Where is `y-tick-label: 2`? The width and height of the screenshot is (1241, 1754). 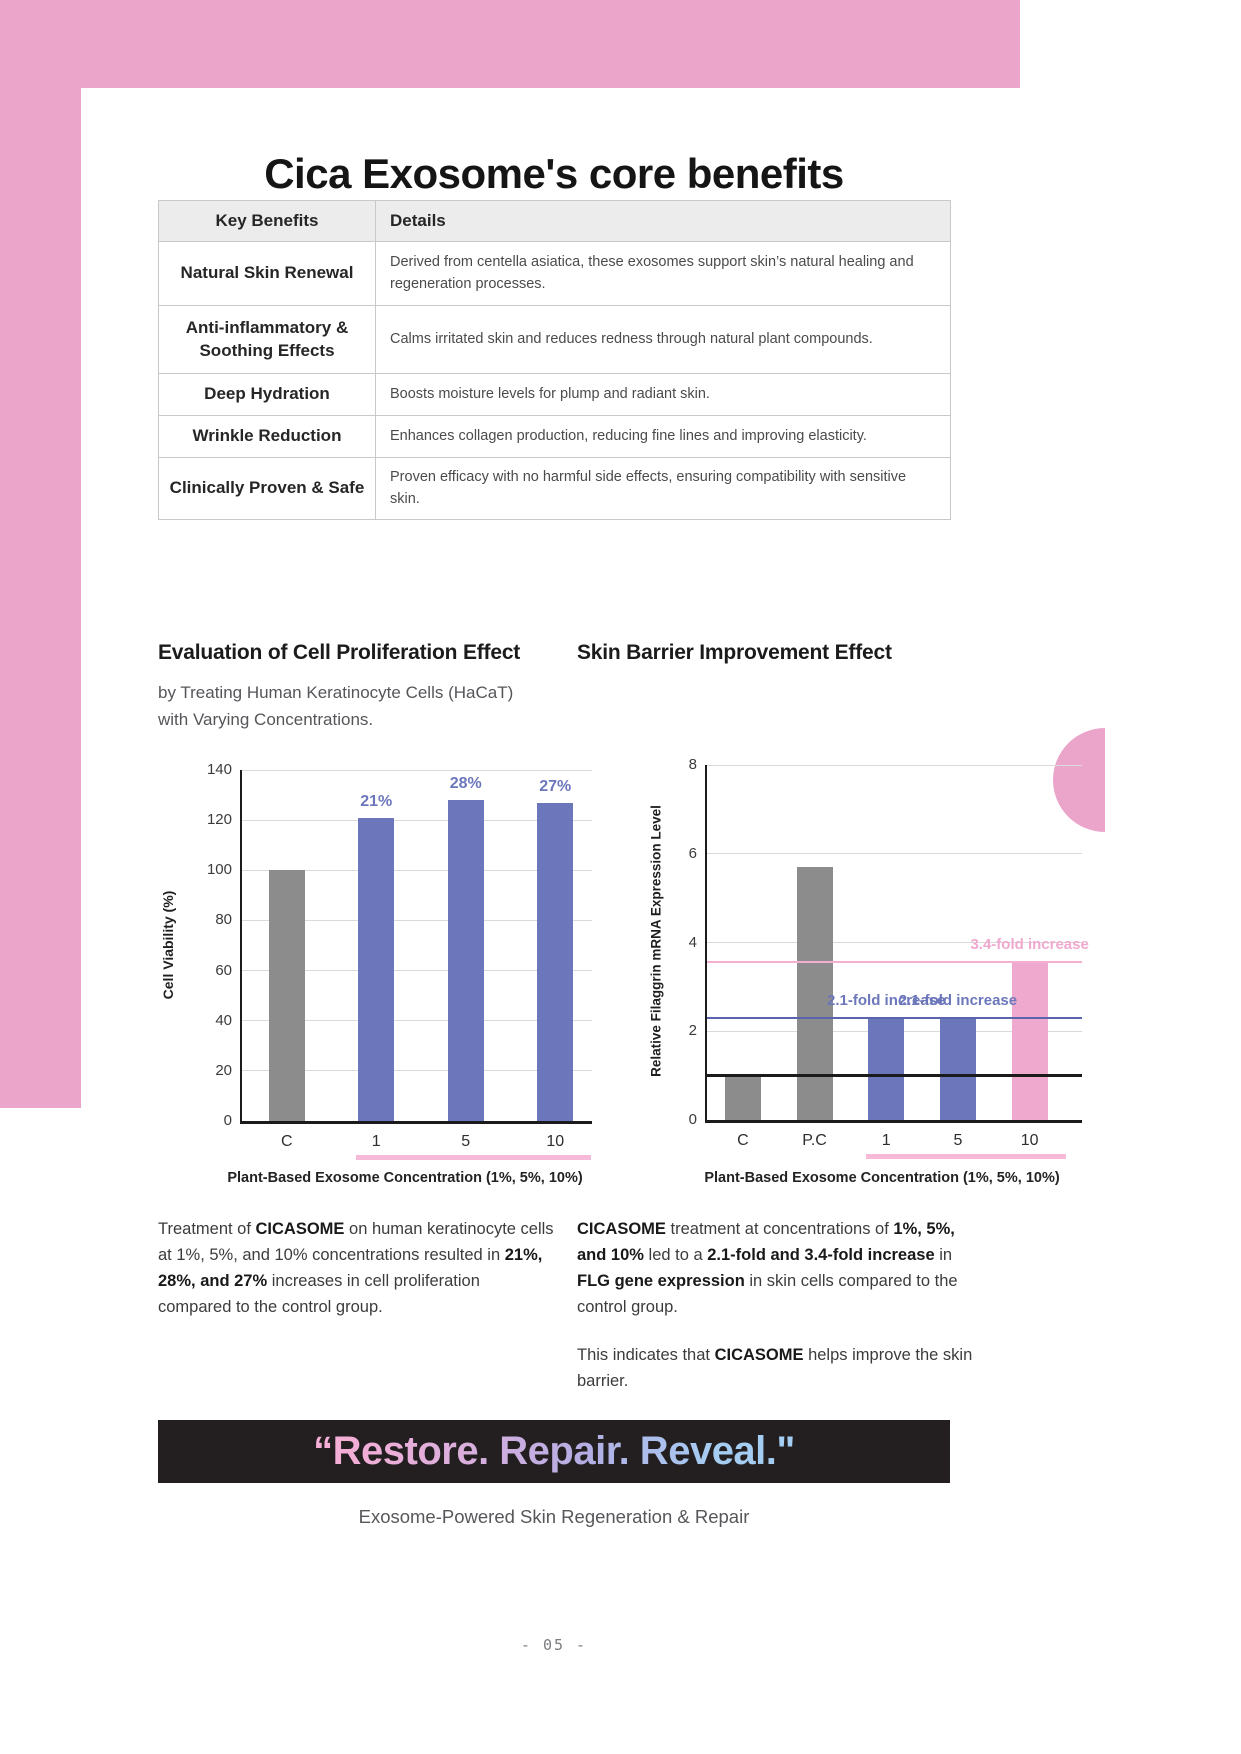 y-tick-label: 2 is located at coordinates (692, 1031).